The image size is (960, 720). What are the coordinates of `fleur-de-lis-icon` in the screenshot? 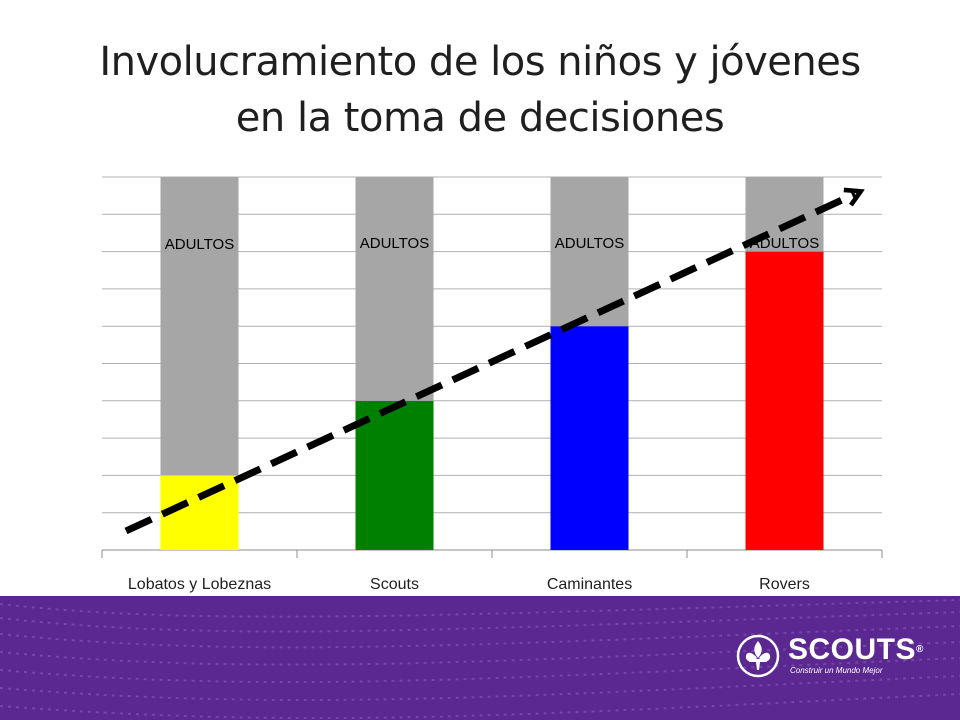 It's located at (758, 656).